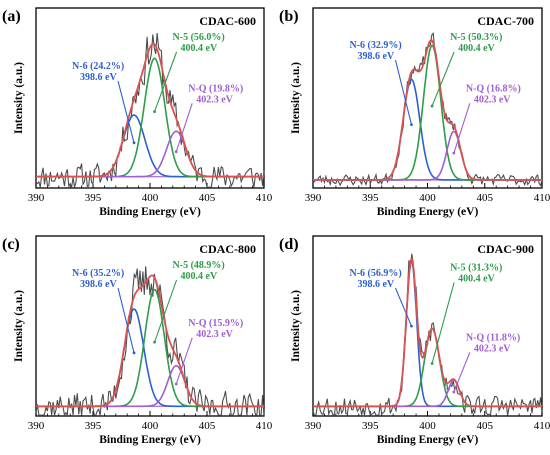  What do you see at coordinates (289, 16) in the screenshot?
I see `panel-label: (b)` at bounding box center [289, 16].